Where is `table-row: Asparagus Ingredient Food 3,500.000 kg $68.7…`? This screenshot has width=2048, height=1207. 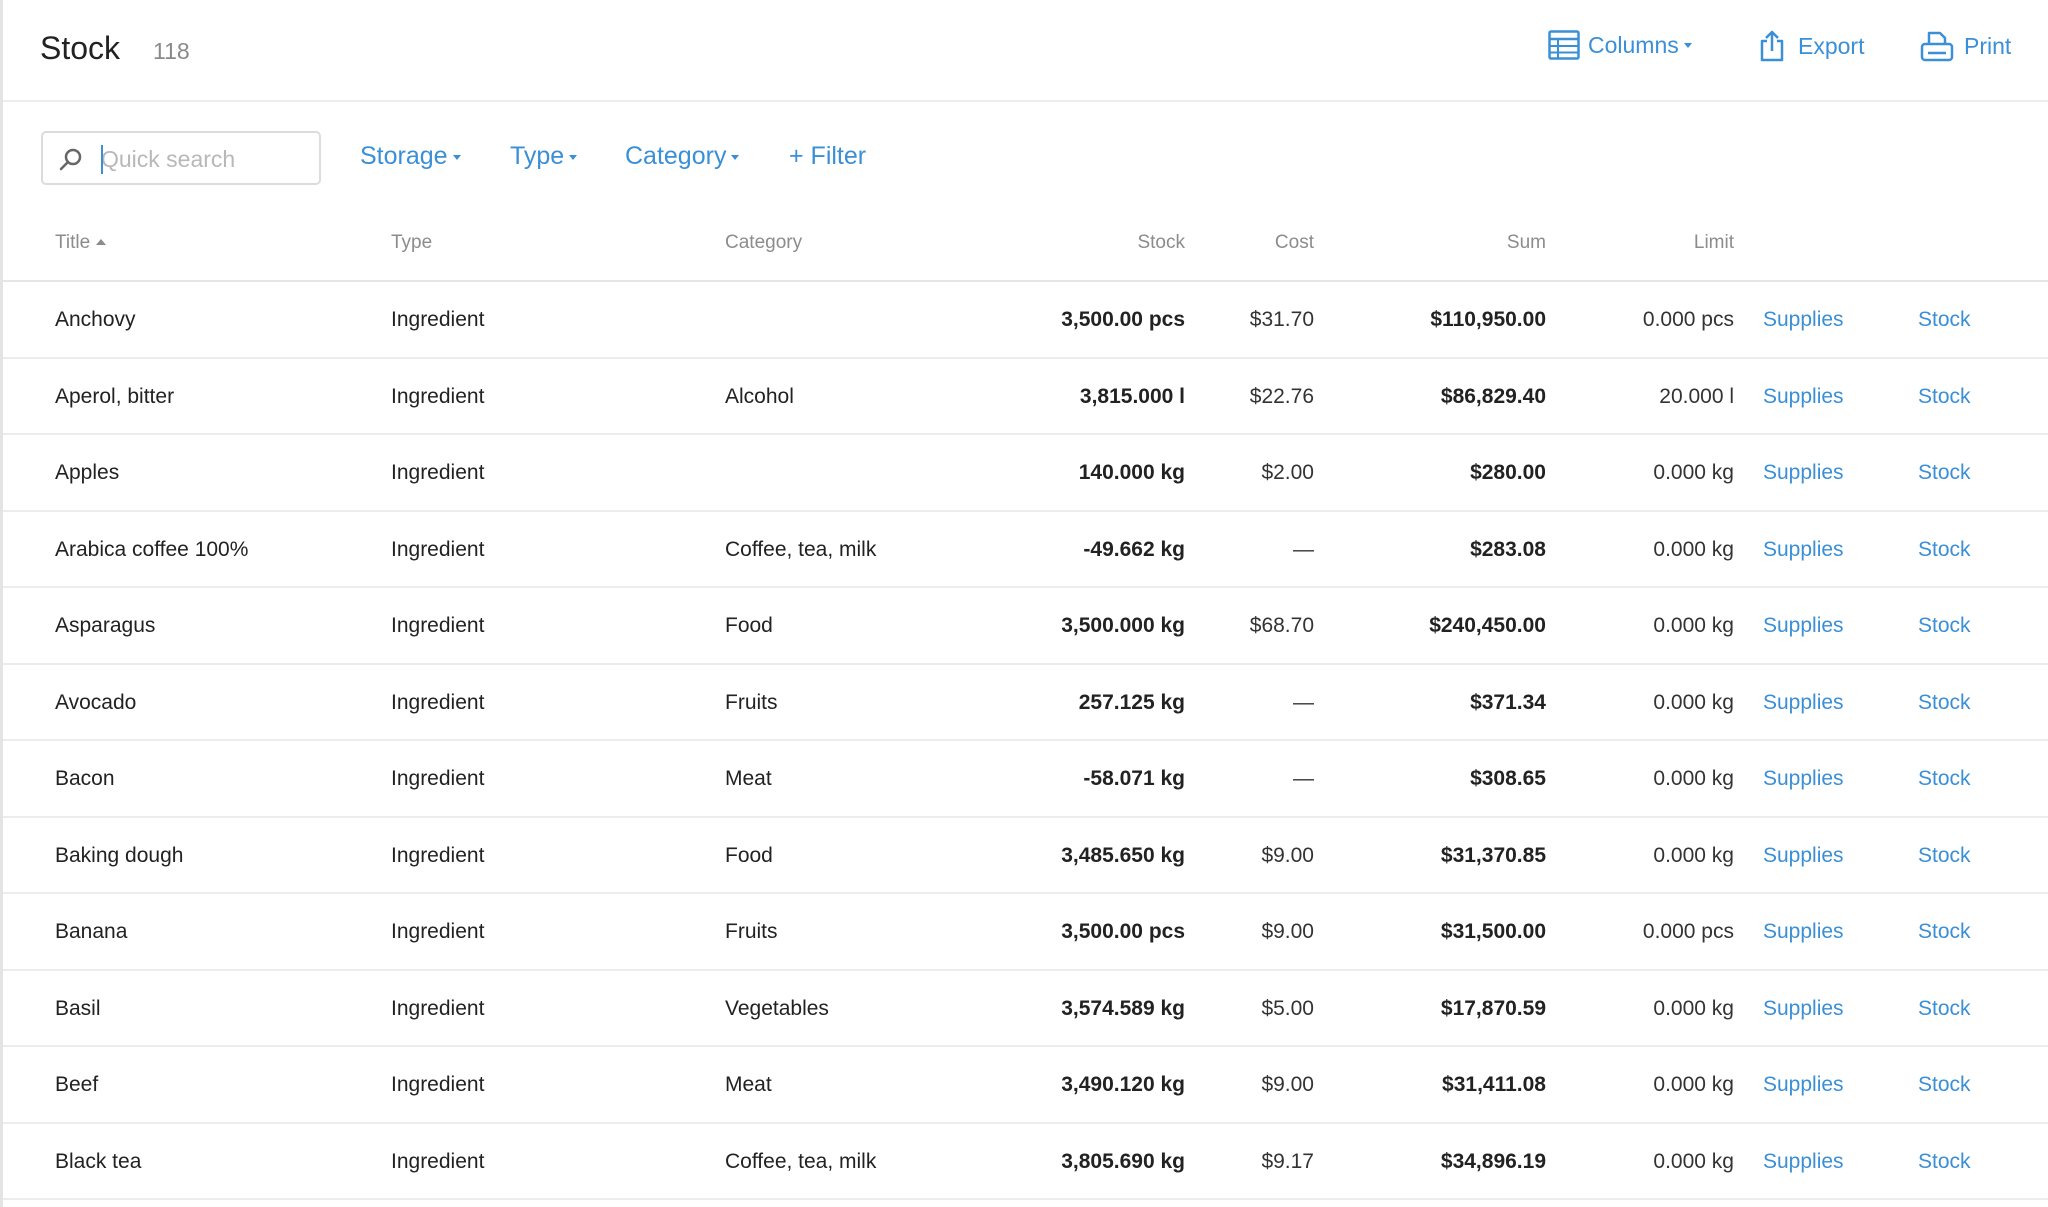
table-row: Asparagus Ingredient Food 3,500.000 kg $68.7… is located at coordinates (1025, 626).